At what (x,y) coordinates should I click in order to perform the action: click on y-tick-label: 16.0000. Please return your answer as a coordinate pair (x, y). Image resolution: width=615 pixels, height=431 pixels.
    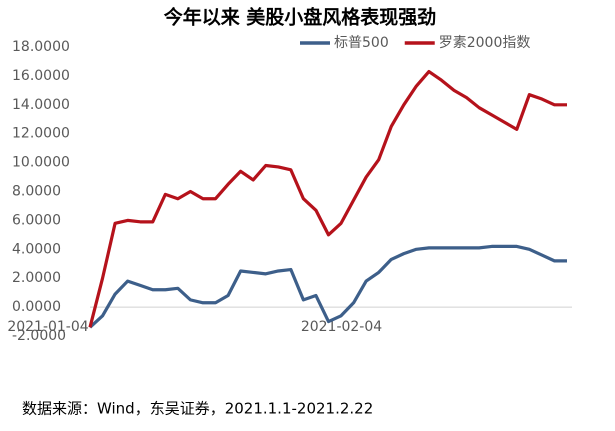
    Looking at the image, I should click on (41, 76).